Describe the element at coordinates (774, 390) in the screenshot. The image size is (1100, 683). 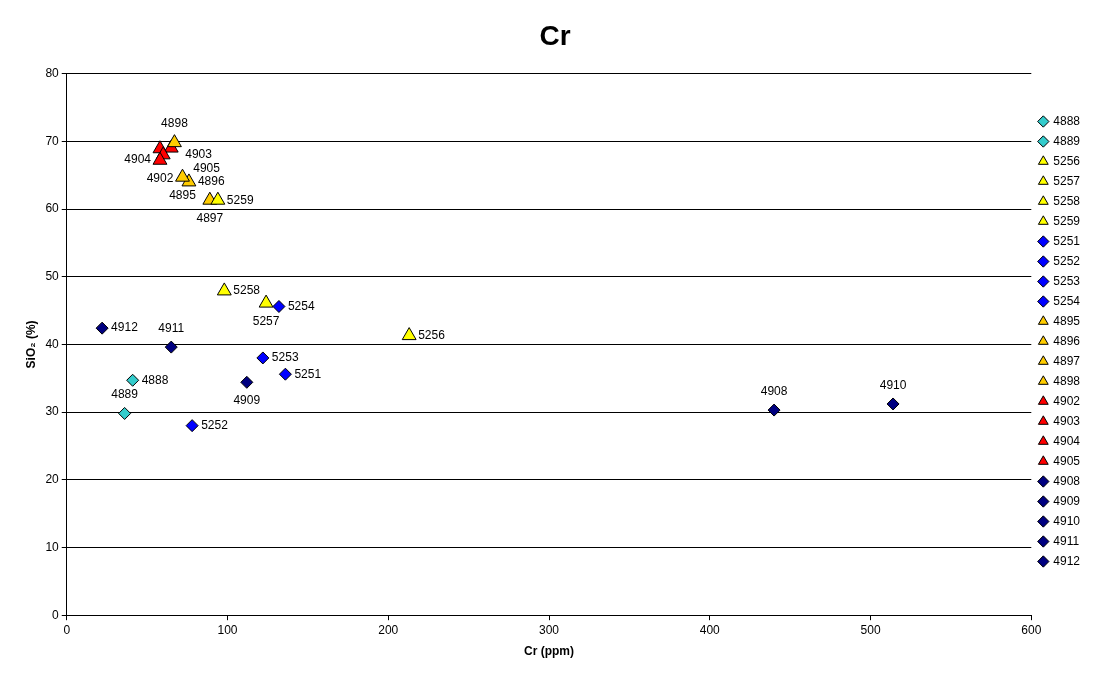
I see `annotation: 4908` at that location.